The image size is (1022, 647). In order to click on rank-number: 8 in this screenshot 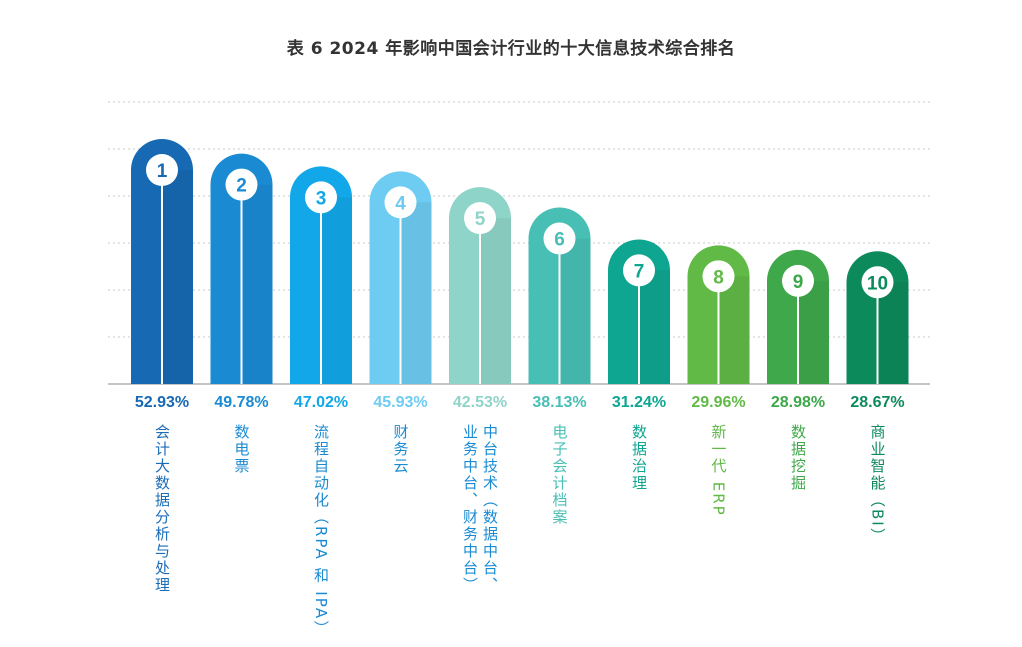, I will do `click(718, 277)`.